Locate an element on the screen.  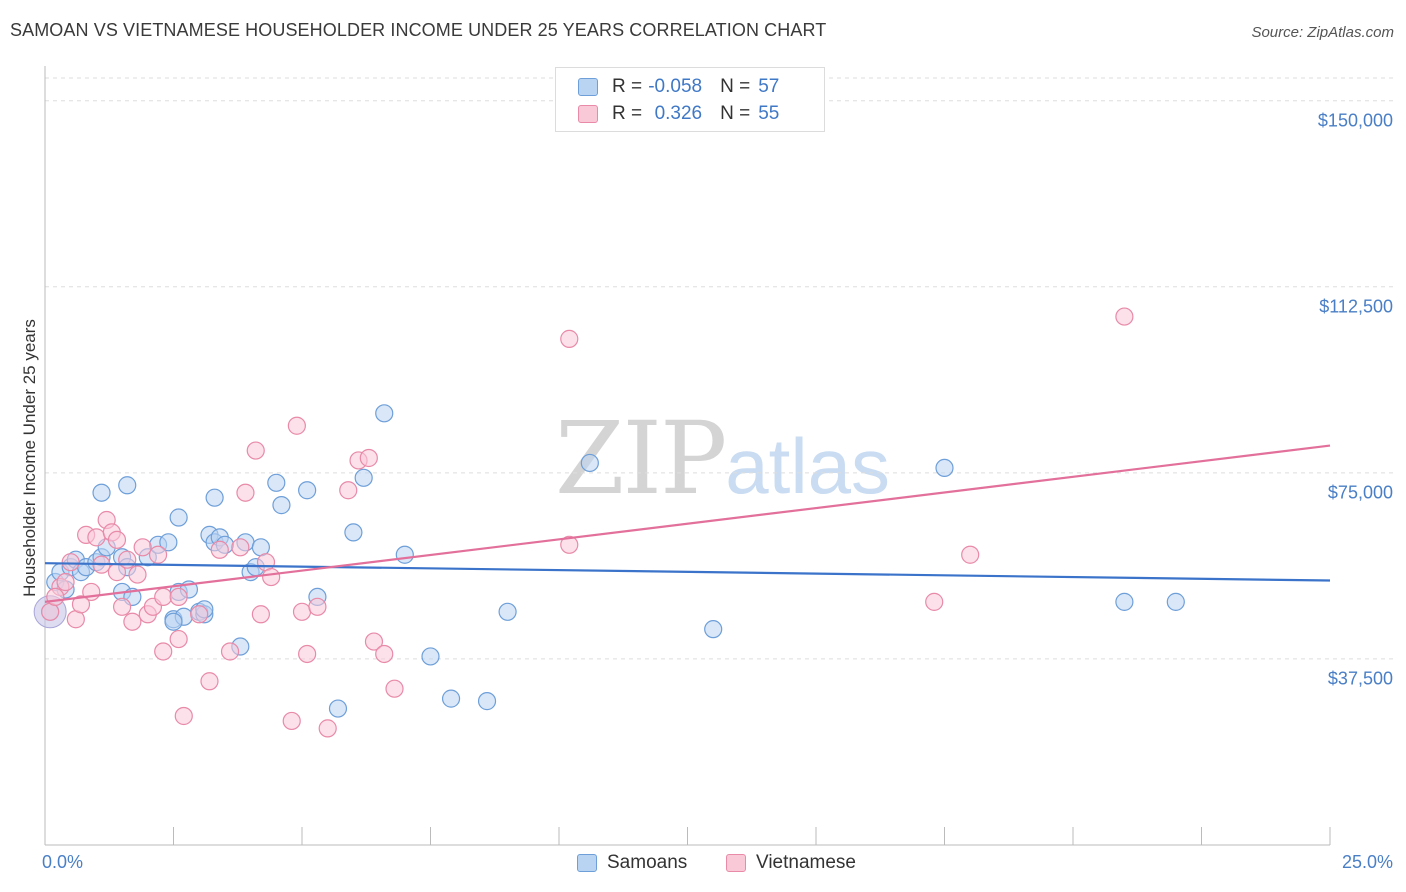
x-tick-label: 25.0% is located at coordinates (1367, 862).